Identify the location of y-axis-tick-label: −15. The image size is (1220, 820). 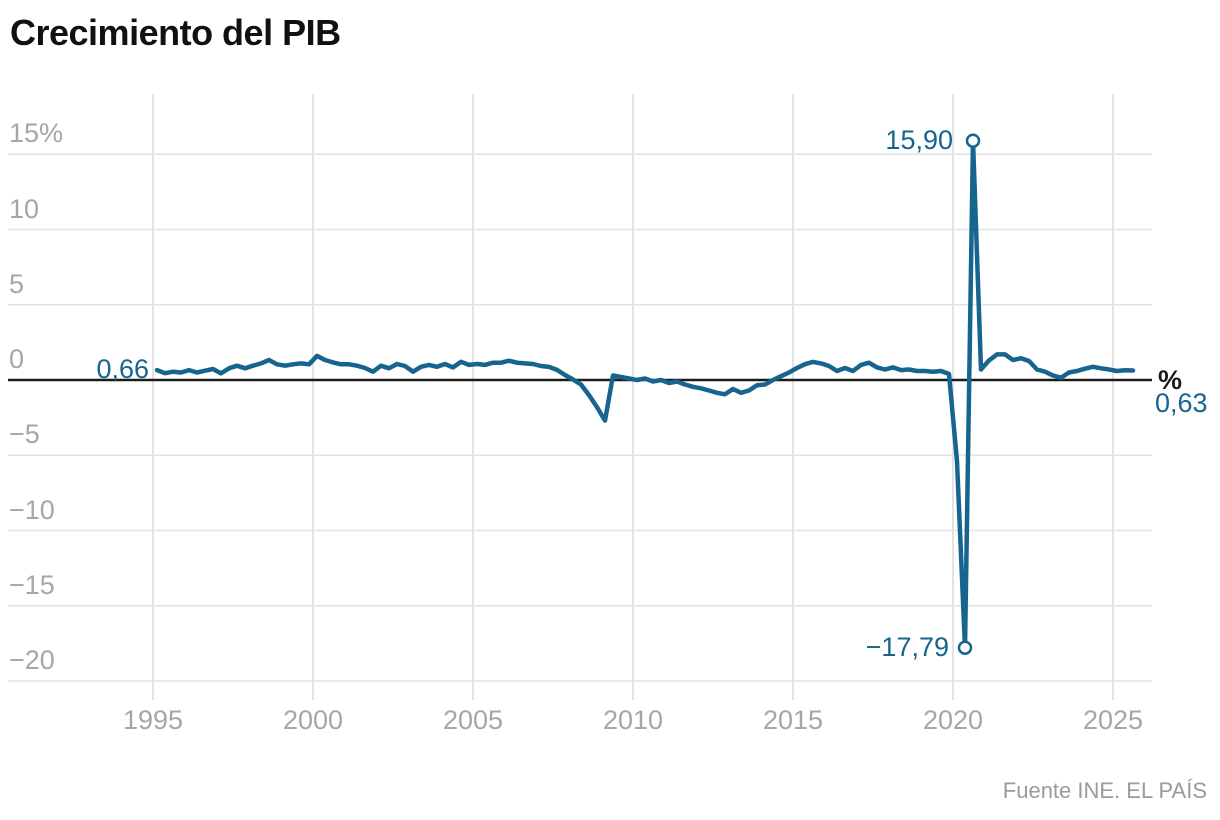
(32, 584).